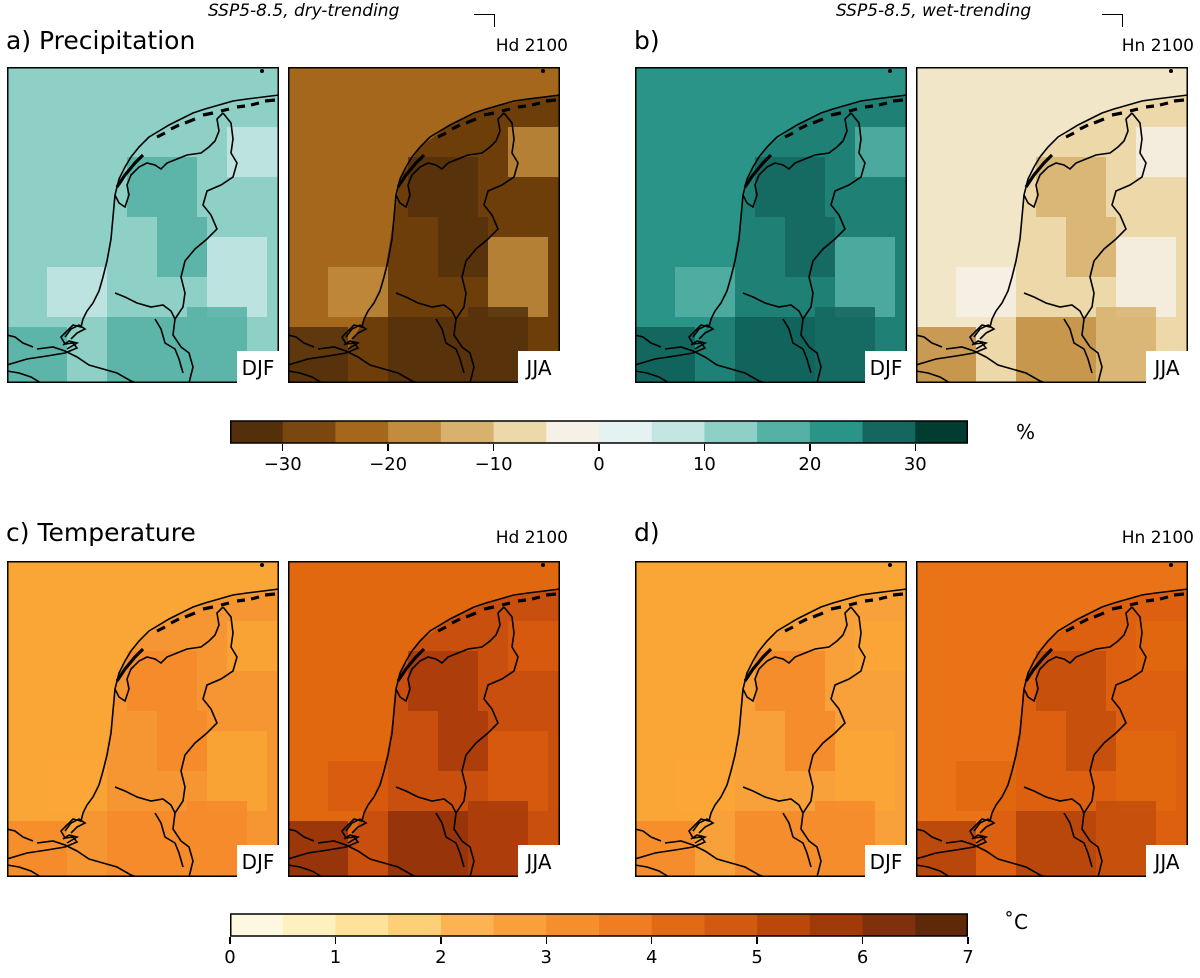 Image resolution: width=1200 pixels, height=978 pixels. Describe the element at coordinates (862, 957) in the screenshot. I see `colorbar-tick-label: 6` at that location.